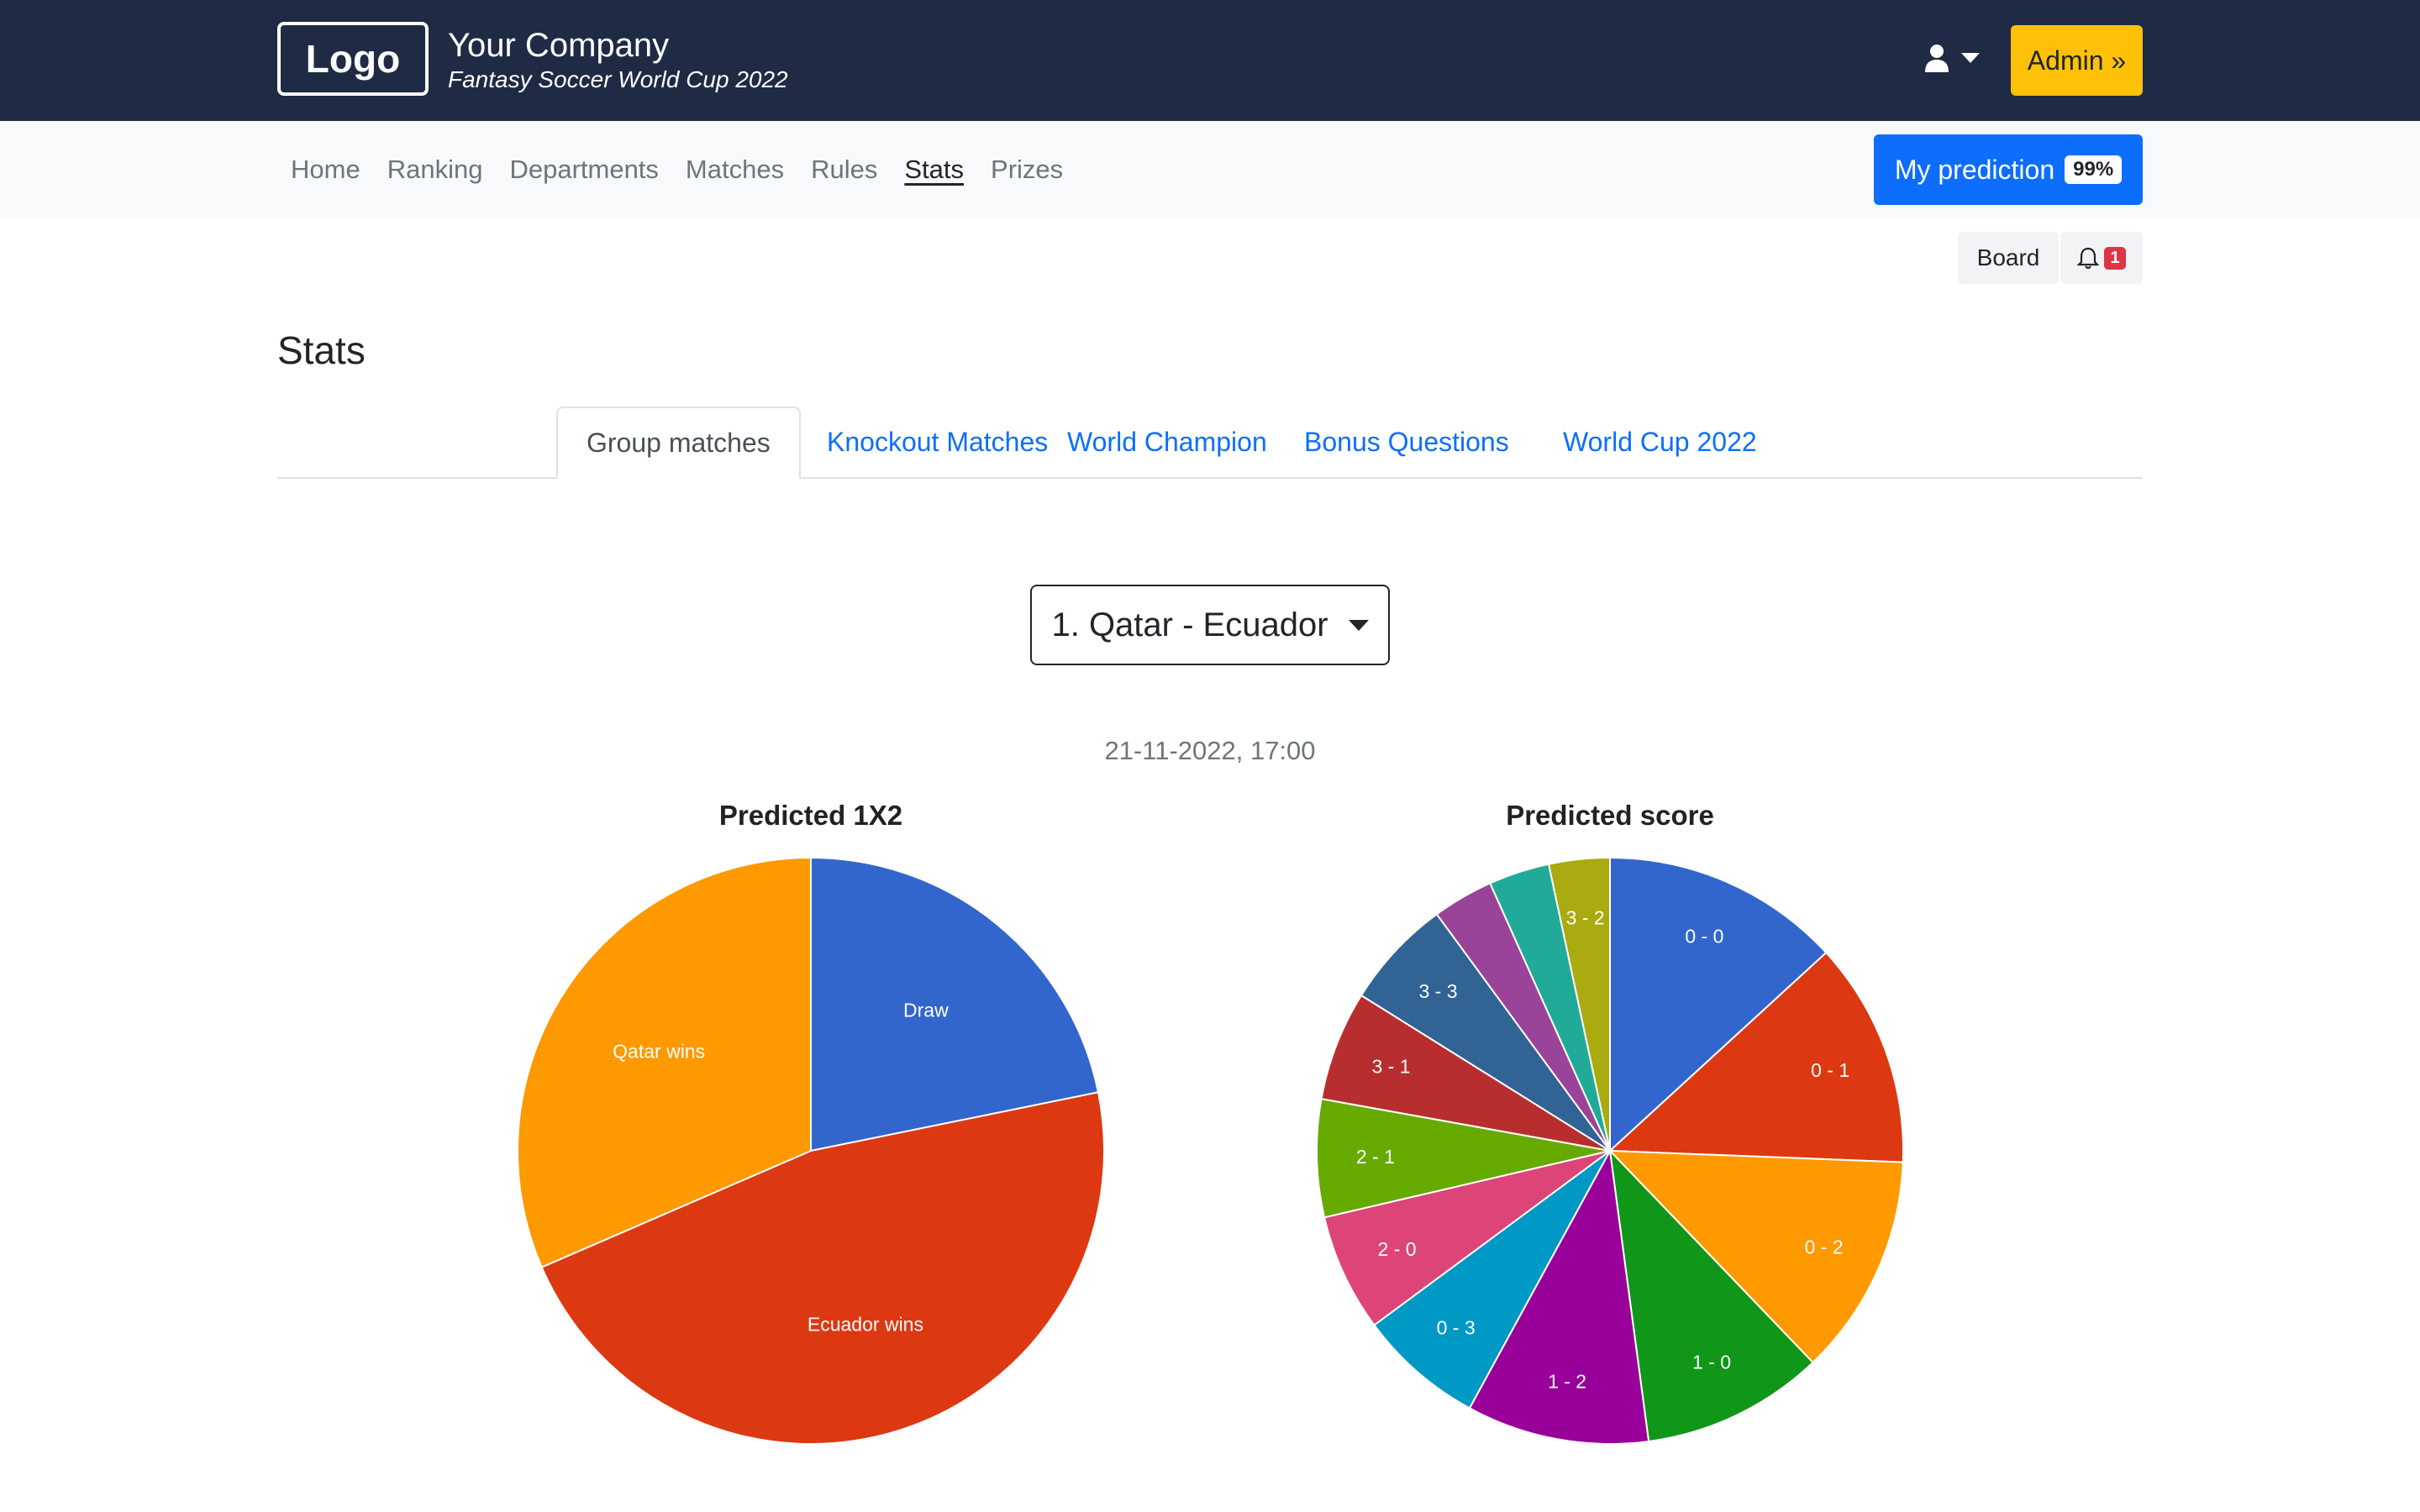  I want to click on pie-chart-1x2: Draw Ecuador wins Qatar wins, so click(811, 1150).